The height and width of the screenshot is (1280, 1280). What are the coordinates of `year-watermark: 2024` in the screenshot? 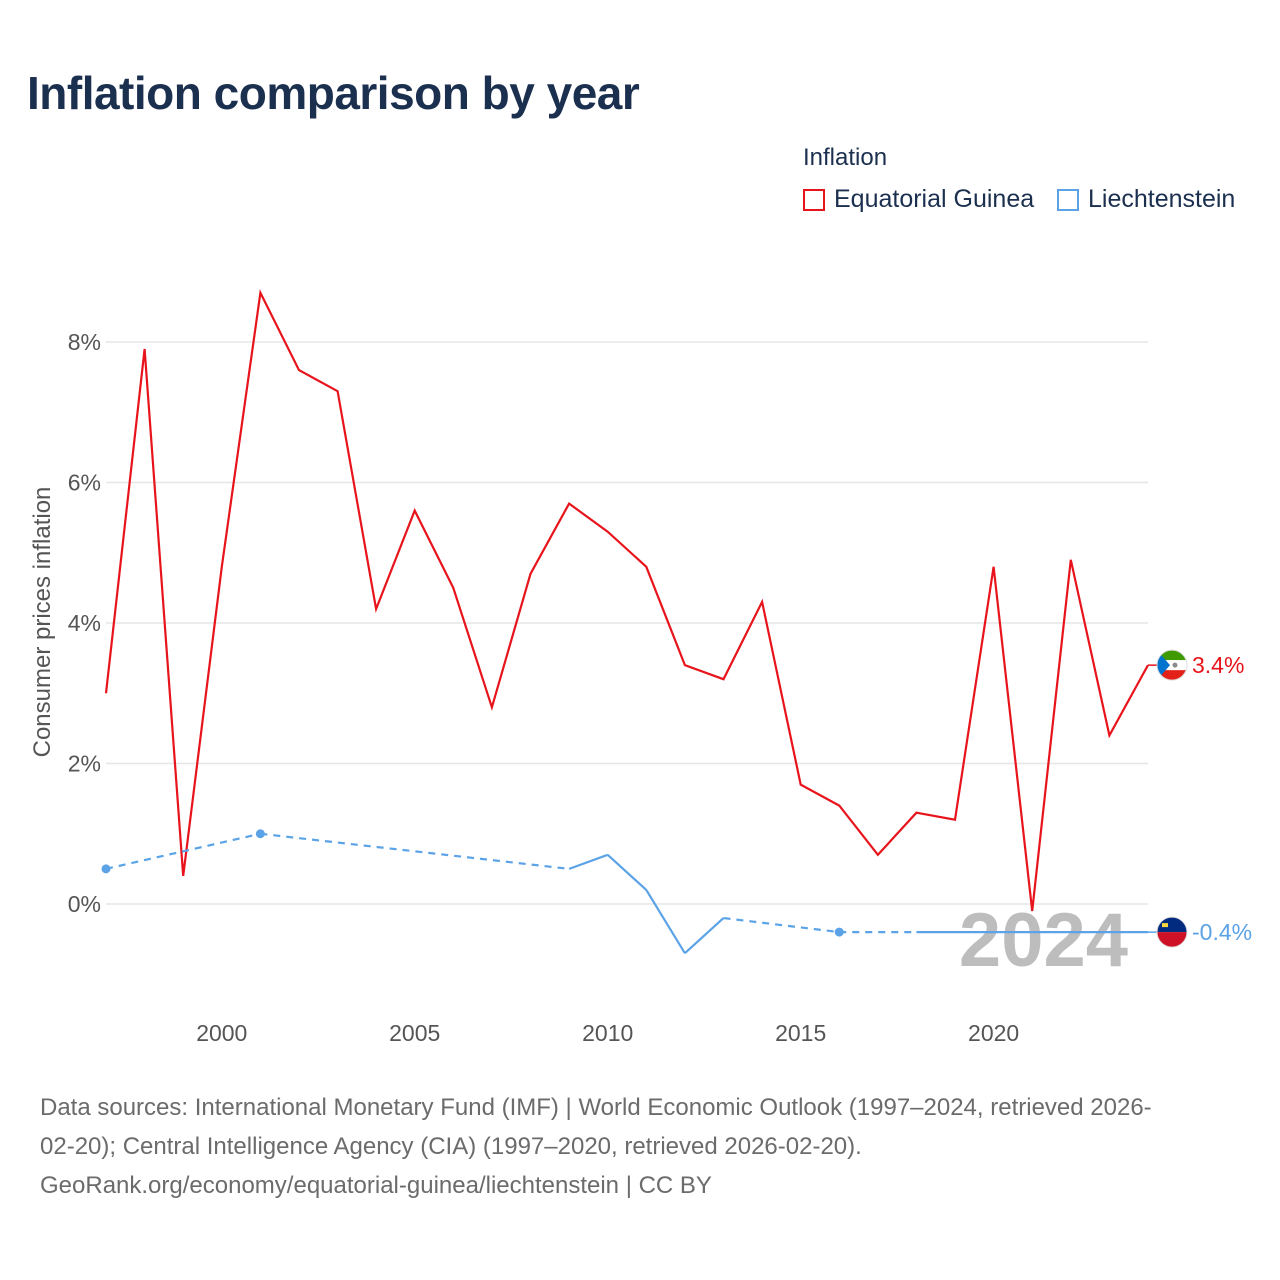 It's located at (1043, 940).